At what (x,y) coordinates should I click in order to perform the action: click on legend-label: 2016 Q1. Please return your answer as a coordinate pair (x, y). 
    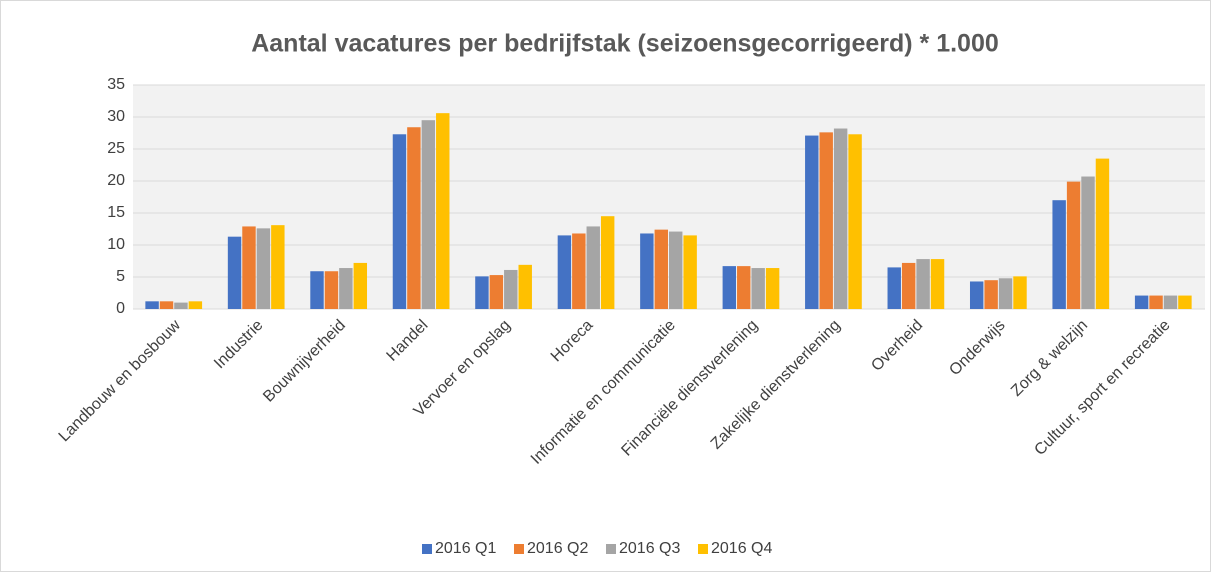
    Looking at the image, I should click on (465, 548).